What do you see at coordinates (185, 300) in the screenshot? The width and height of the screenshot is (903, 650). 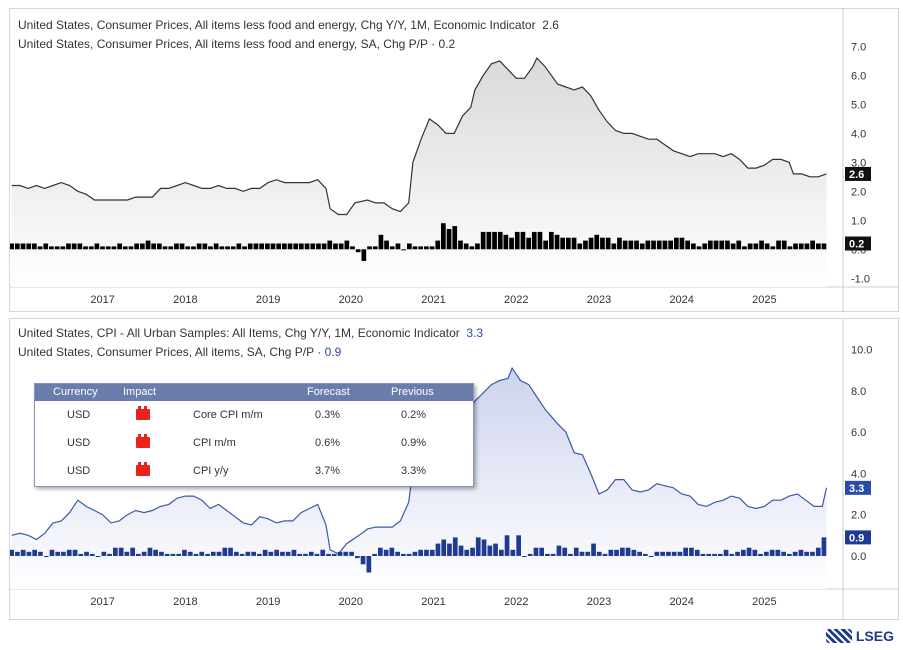 I see `x-tick-label: 2018` at bounding box center [185, 300].